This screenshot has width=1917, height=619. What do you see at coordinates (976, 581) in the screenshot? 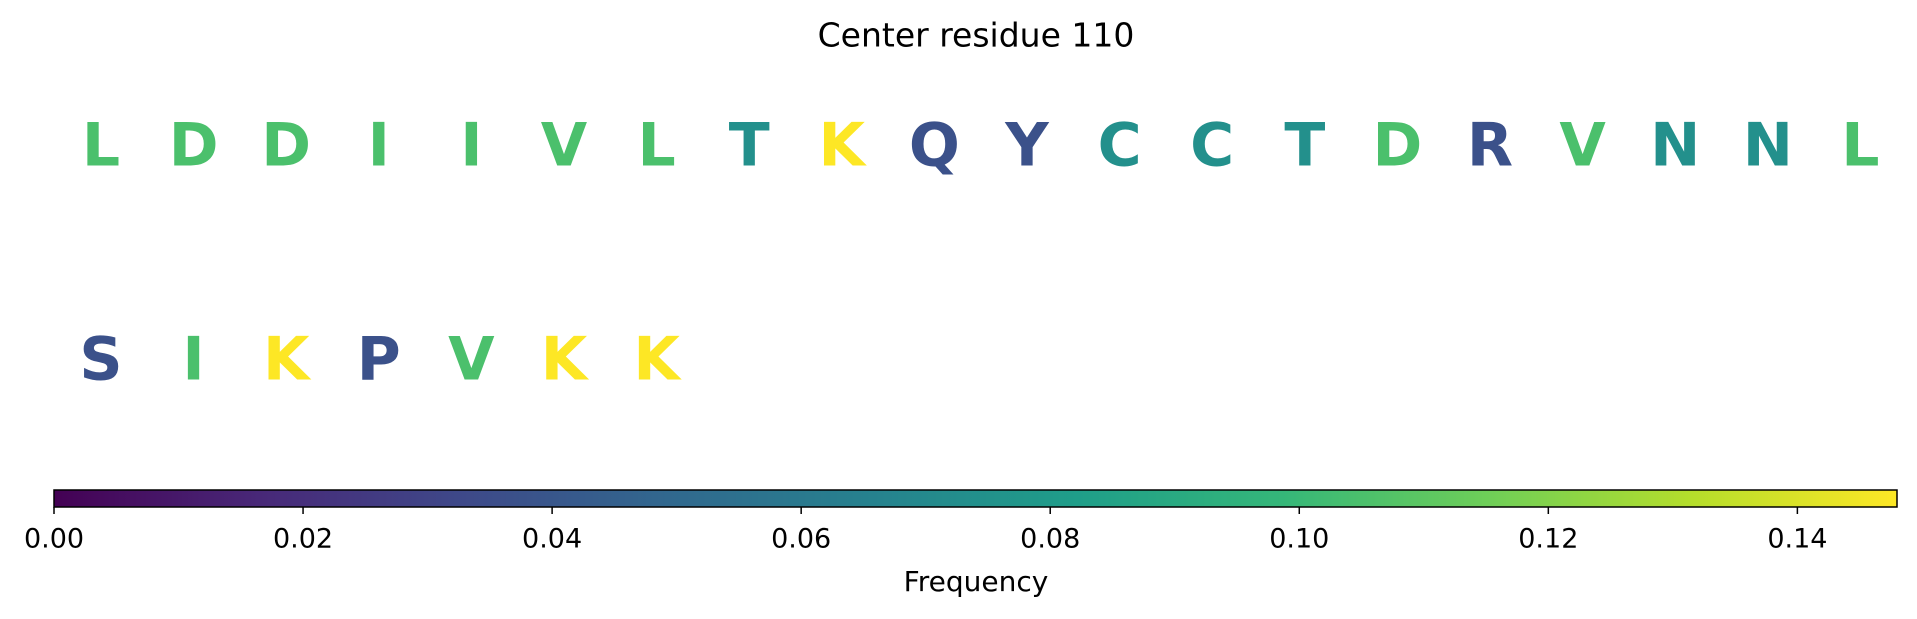
I see `x-axis-label: Frequency` at bounding box center [976, 581].